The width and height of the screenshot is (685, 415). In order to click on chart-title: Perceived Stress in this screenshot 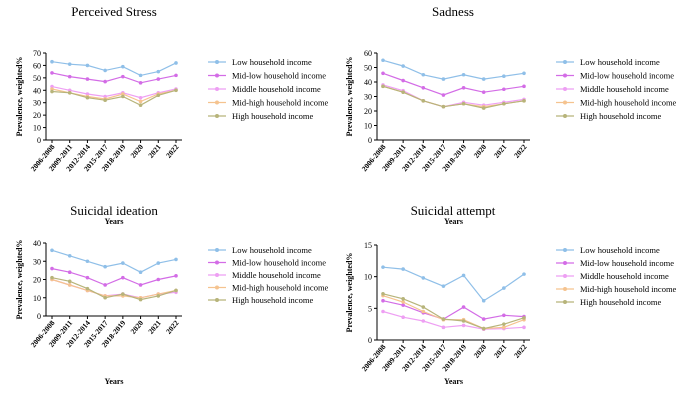, I will do `click(114, 11)`.